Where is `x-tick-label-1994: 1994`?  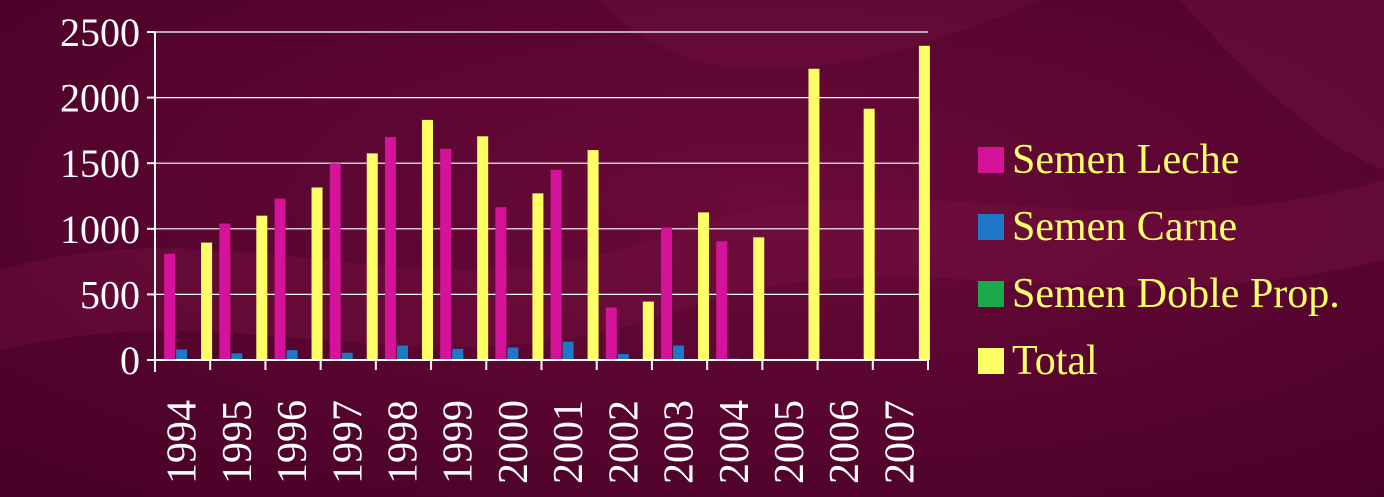
x-tick-label-1994: 1994 is located at coordinates (183, 442).